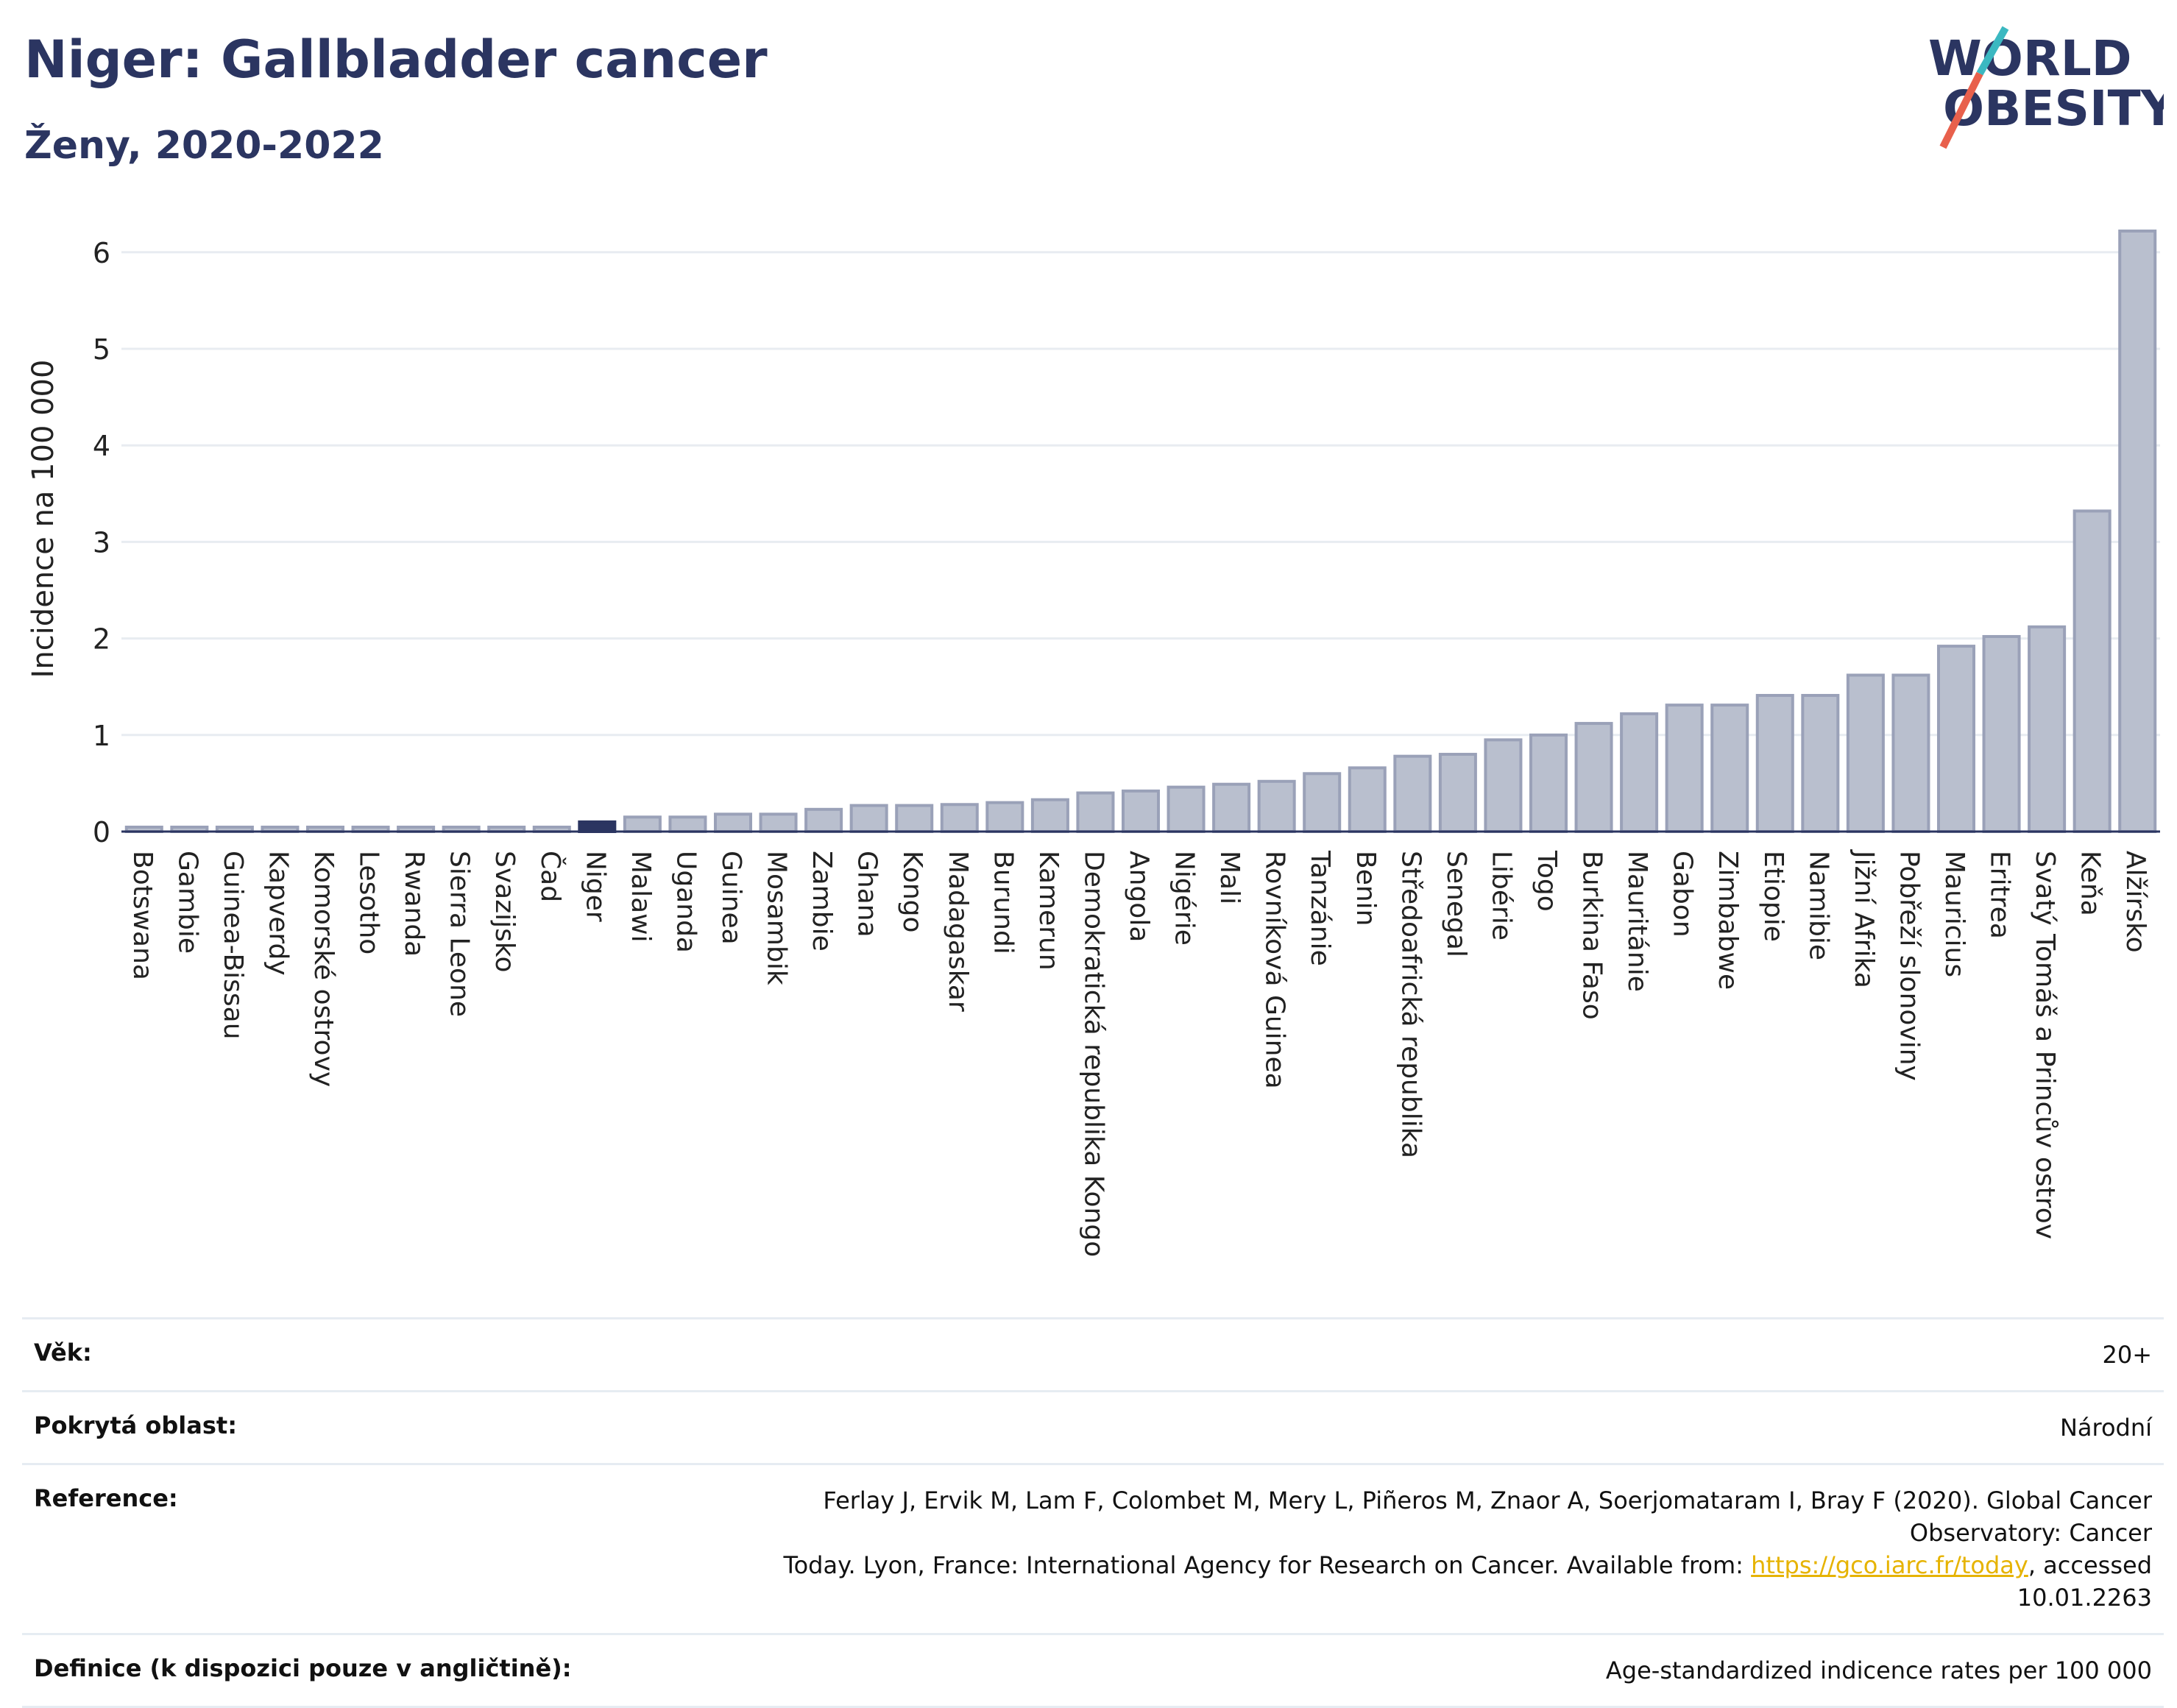 The width and height of the screenshot is (2177, 1708). What do you see at coordinates (101, 639) in the screenshot?
I see `y-tick-label: 2` at bounding box center [101, 639].